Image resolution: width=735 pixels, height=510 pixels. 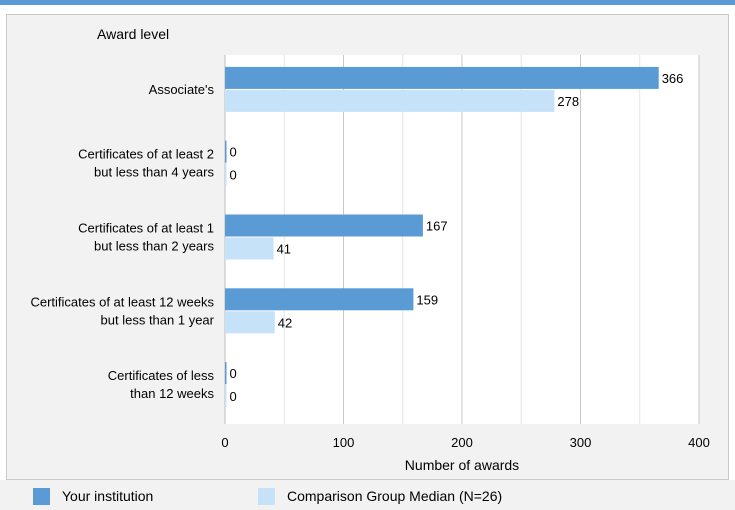 I want to click on x-tick-label: 200, so click(x=462, y=442).